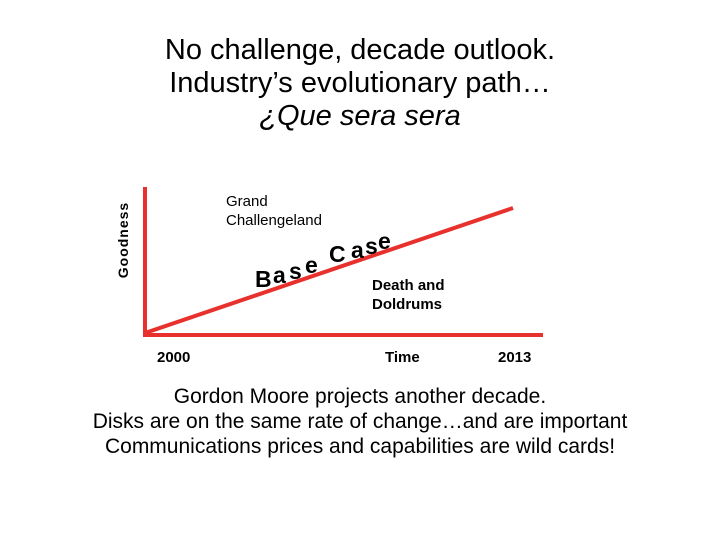 Image resolution: width=720 pixels, height=540 pixels. I want to click on grand-challengeland-line-2: Challengeland, so click(274, 220).